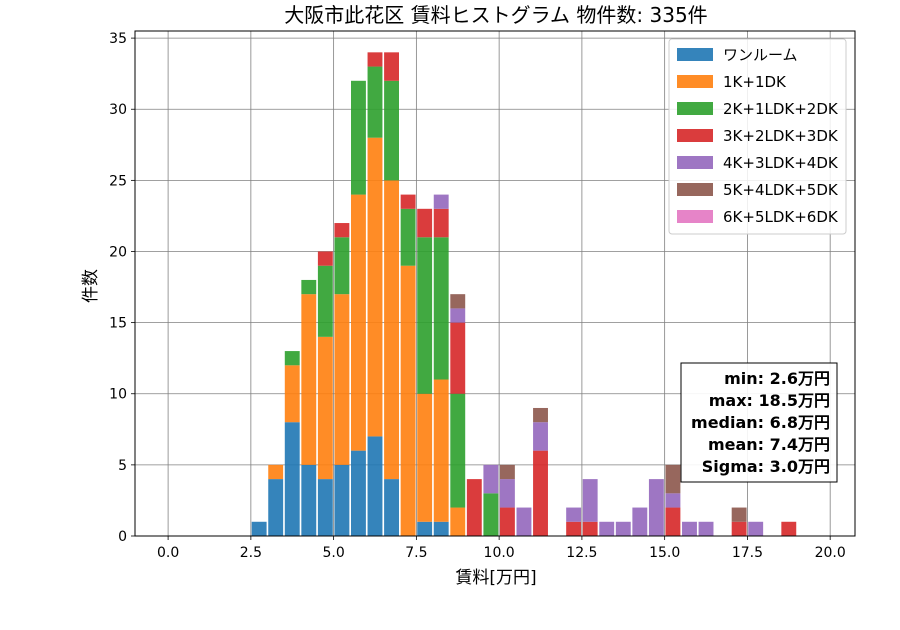 The width and height of the screenshot is (900, 630). Describe the element at coordinates (495, 578) in the screenshot. I see `x-axis-label: 賃料[万円]` at that location.